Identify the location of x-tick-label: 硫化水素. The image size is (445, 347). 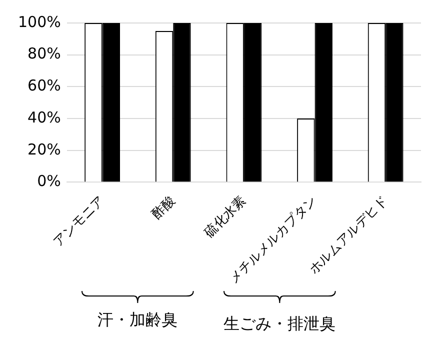
(226, 217).